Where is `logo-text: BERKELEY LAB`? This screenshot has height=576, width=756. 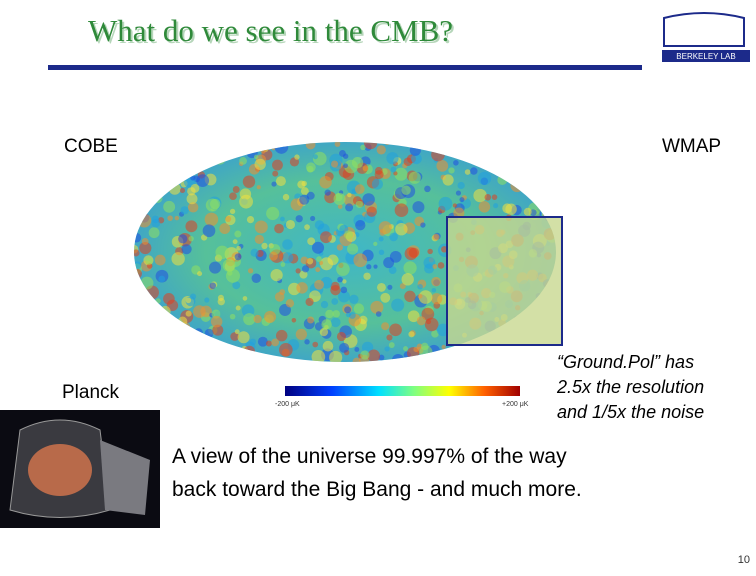 logo-text: BERKELEY LAB is located at coordinates (705, 56).